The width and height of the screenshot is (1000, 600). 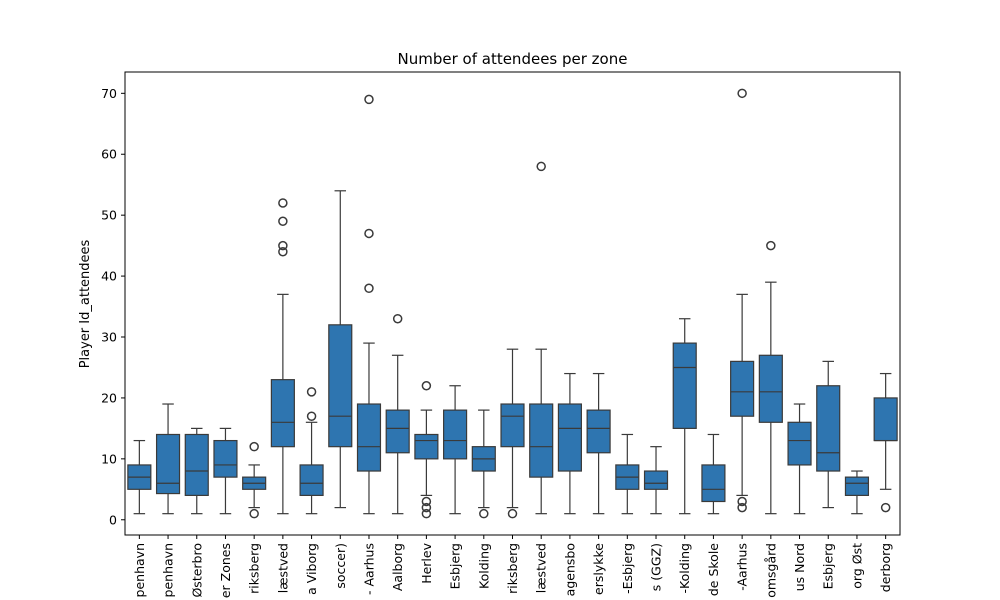 What do you see at coordinates (109, 458) in the screenshot?
I see `y-tick-label: 10` at bounding box center [109, 458].